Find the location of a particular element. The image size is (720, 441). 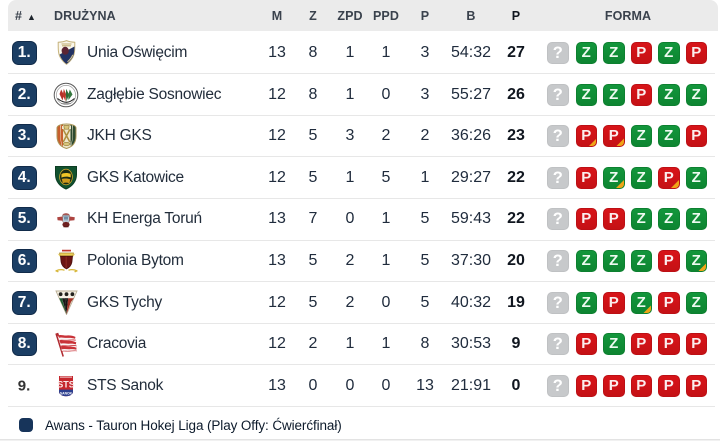

svg-text: STS is located at coordinates (66, 384).